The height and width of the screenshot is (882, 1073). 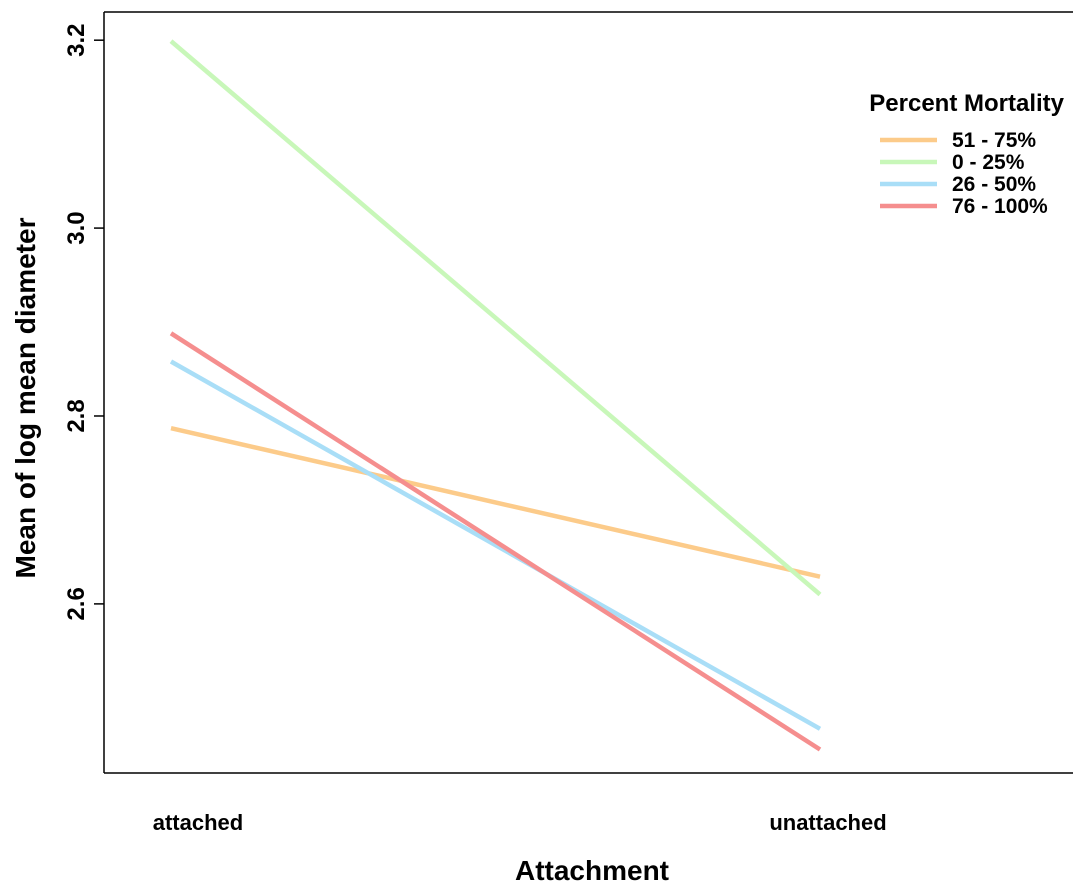 I want to click on legend-items: 51 - 75%0 - 25%26 - 50%76 - 100%, so click(x=964, y=173).